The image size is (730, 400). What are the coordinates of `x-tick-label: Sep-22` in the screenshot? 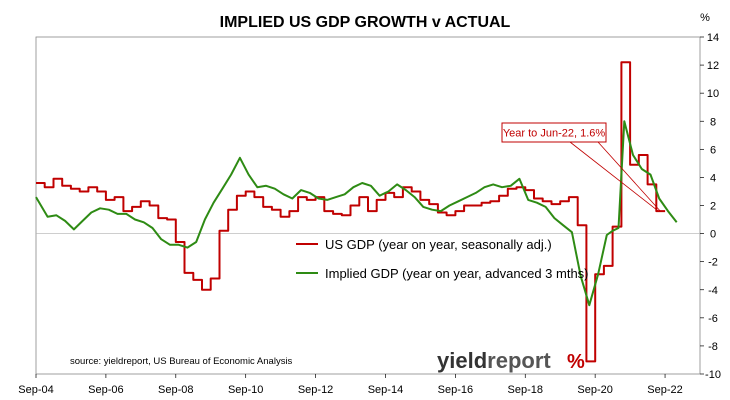 It's located at (664, 390).